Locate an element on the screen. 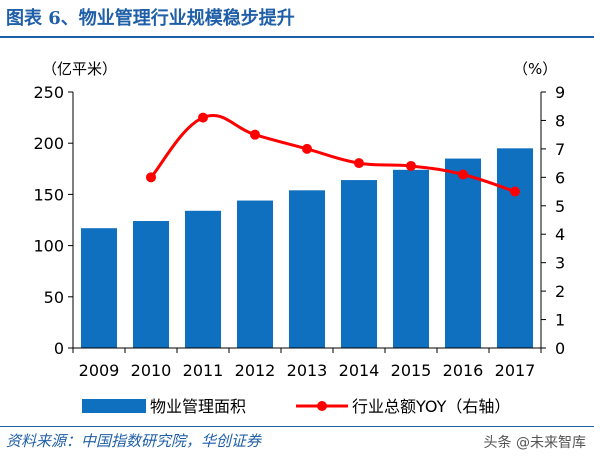 The height and width of the screenshot is (458, 594). line-layer is located at coordinates (333, 154).